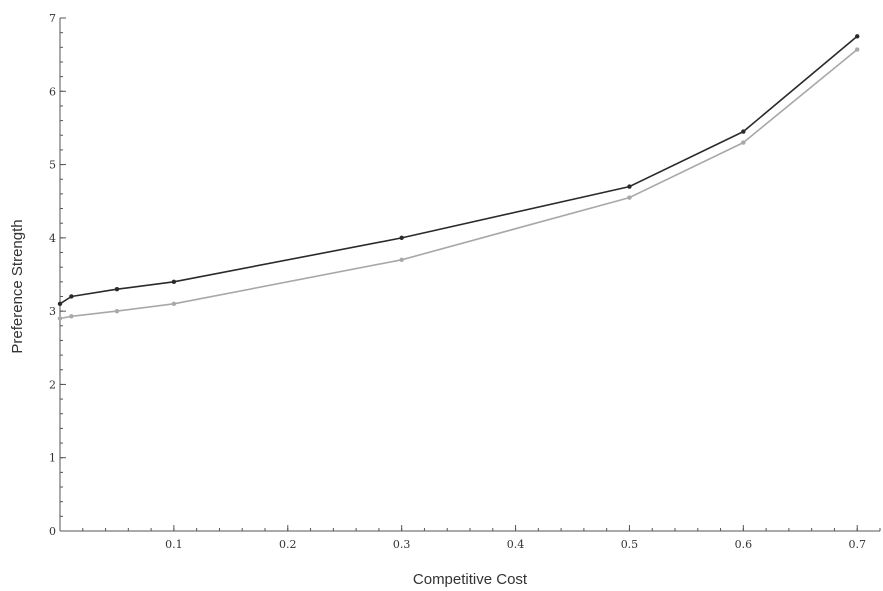 This screenshot has height=591, width=883. Describe the element at coordinates (516, 544) in the screenshot. I see `x-tick-label: 0.4` at that location.